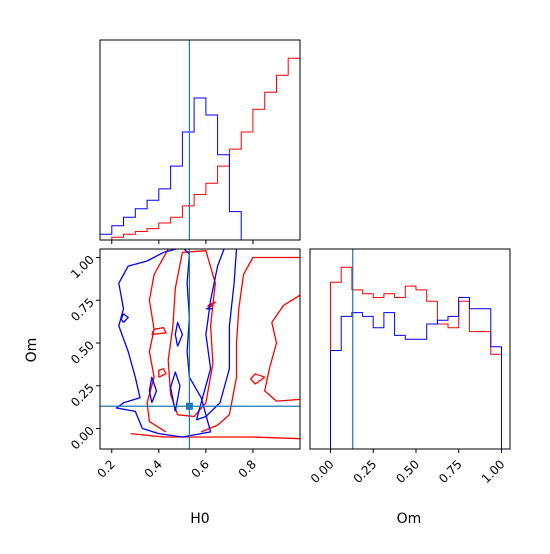 This screenshot has height=554, width=550. Describe the element at coordinates (189, 406) in the screenshot. I see `contour-truth-point` at that location.